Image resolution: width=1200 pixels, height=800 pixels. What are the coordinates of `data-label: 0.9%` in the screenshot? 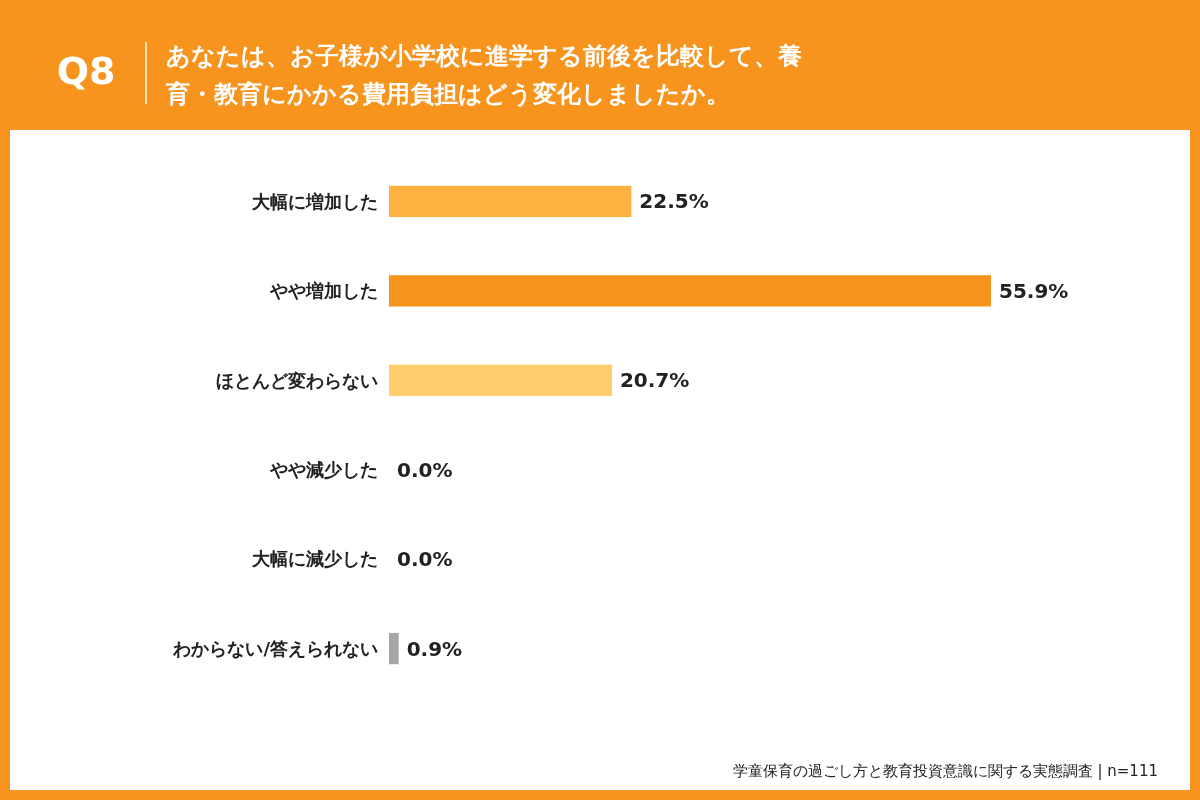 It's located at (434, 648).